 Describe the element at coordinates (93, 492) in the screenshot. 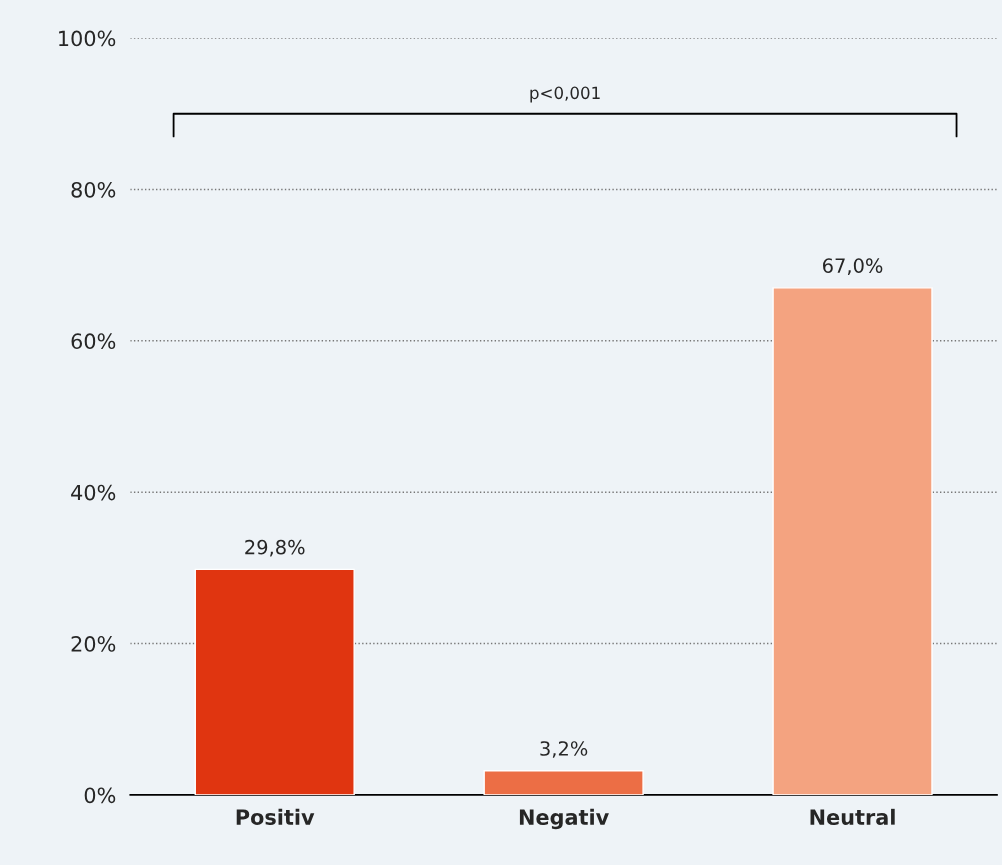

I see `y-tick-label: 40%` at that location.